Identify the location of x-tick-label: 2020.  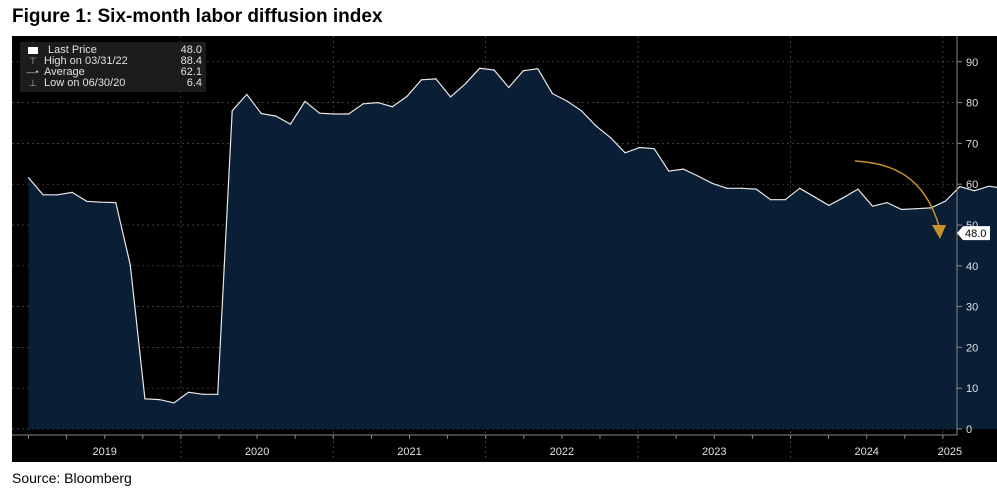
(257, 452).